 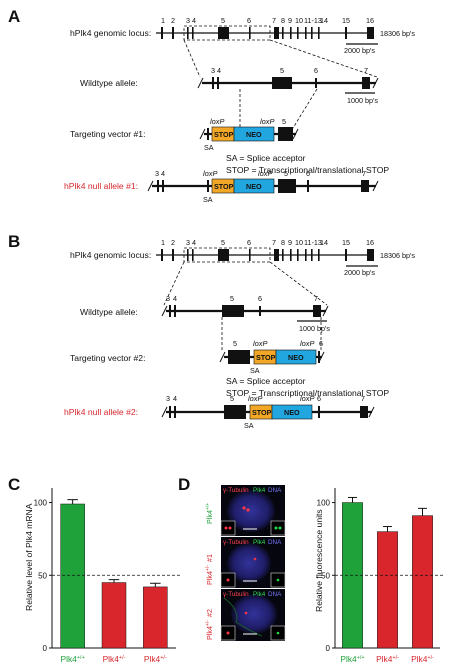 I want to click on panel-b-wt-label: Wildtype allele:, so click(x=109, y=312).